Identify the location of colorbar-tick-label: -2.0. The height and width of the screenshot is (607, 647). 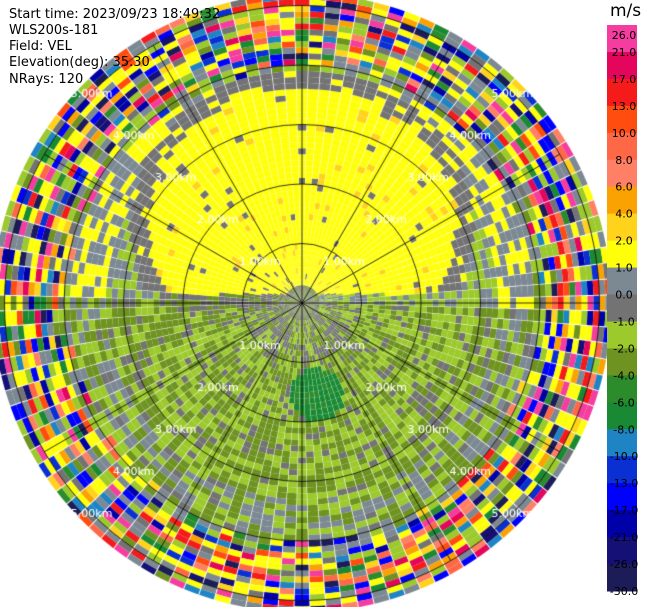
(623, 348).